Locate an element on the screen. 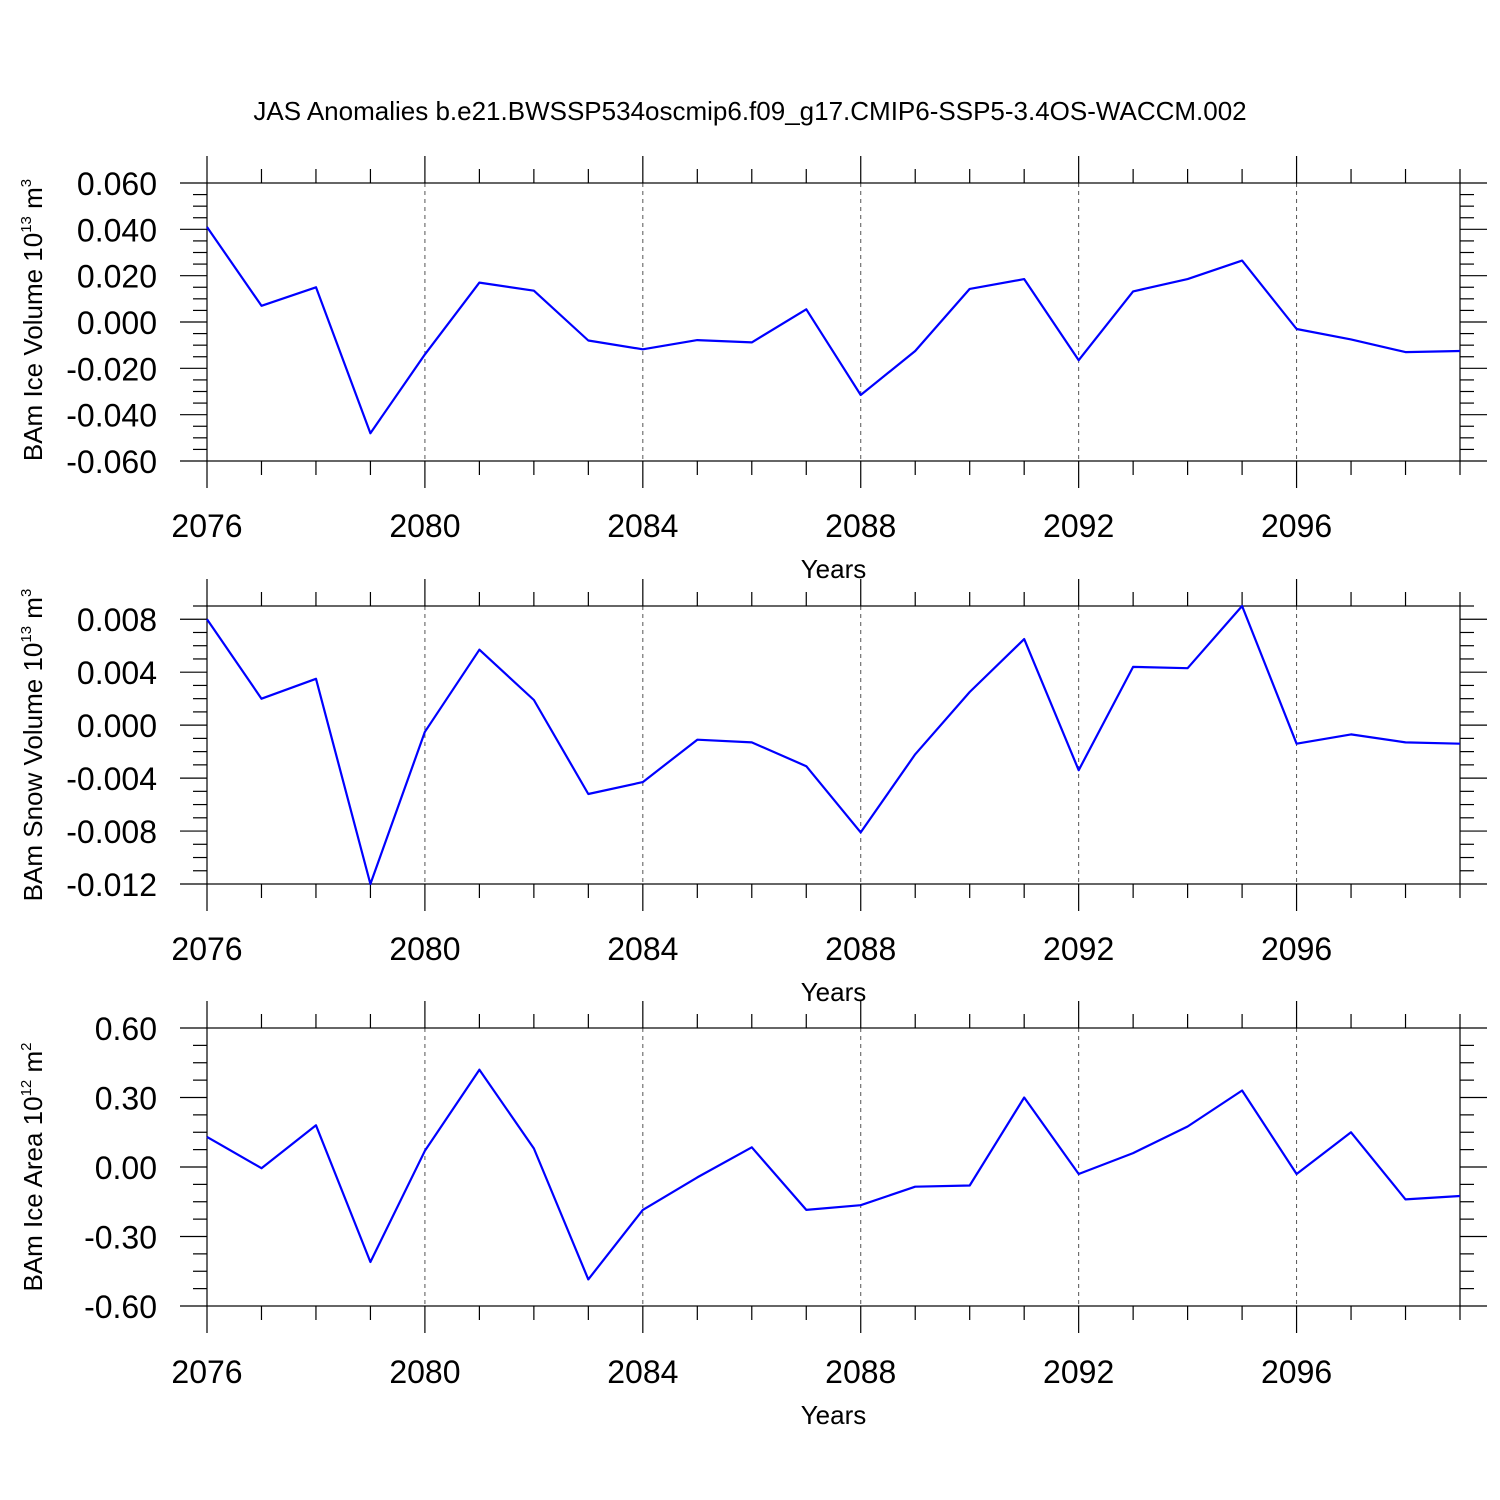  y-axis-label-unit-exp: 2 is located at coordinates (26, 1046).